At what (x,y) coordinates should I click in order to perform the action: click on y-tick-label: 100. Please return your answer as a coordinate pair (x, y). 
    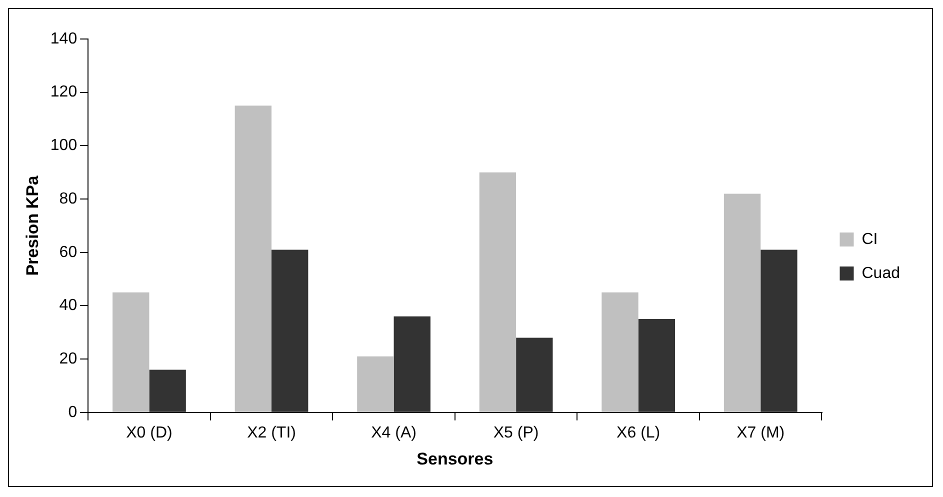
    Looking at the image, I should click on (64, 145).